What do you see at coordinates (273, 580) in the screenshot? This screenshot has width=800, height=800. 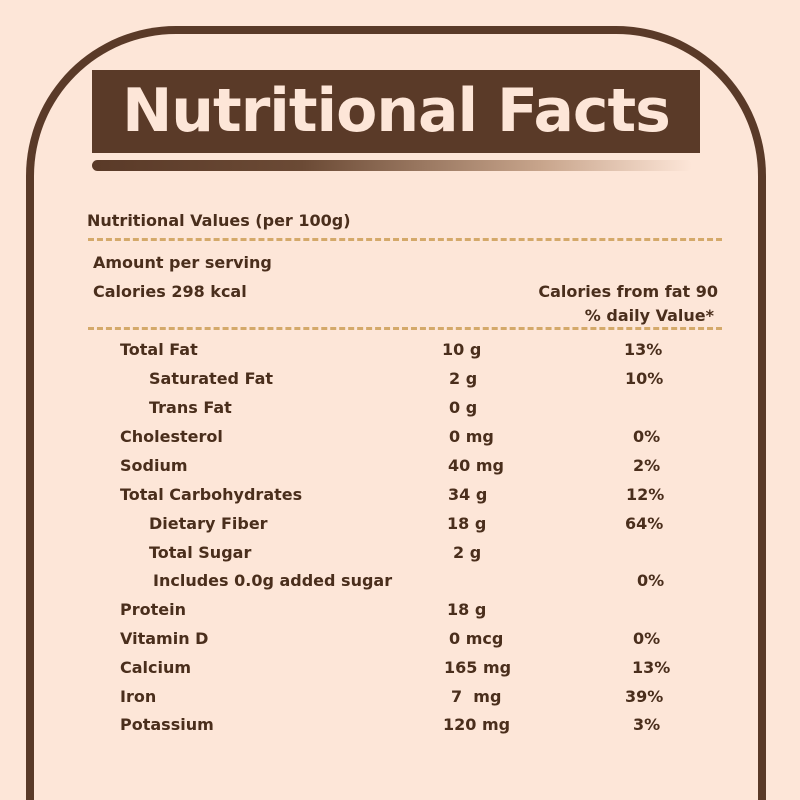 I see `nutrient-name: Includes 0.0g added sugar` at bounding box center [273, 580].